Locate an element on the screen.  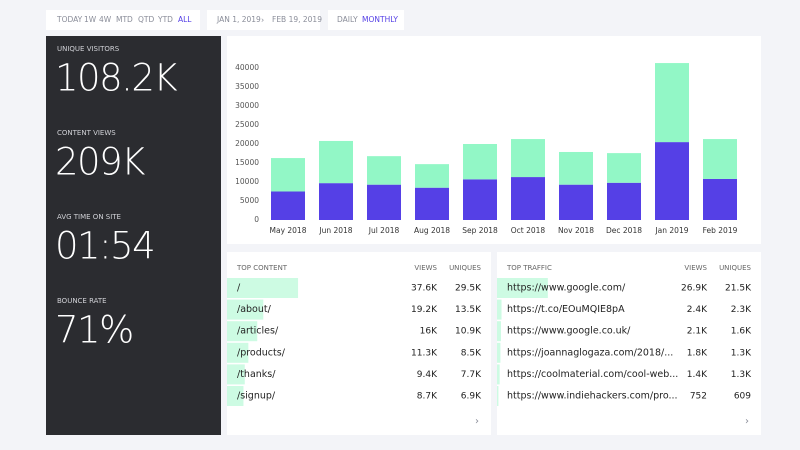
range-option: QTD is located at coordinates (146, 19).